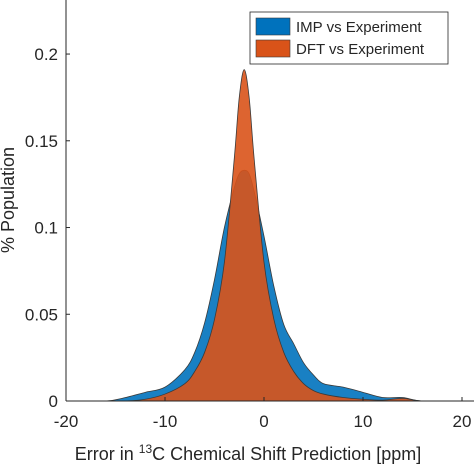 Image resolution: width=474 pixels, height=474 pixels. I want to click on x-axis-label-suffix: C Chemical Shift Prediction [ppm], so click(286, 454).